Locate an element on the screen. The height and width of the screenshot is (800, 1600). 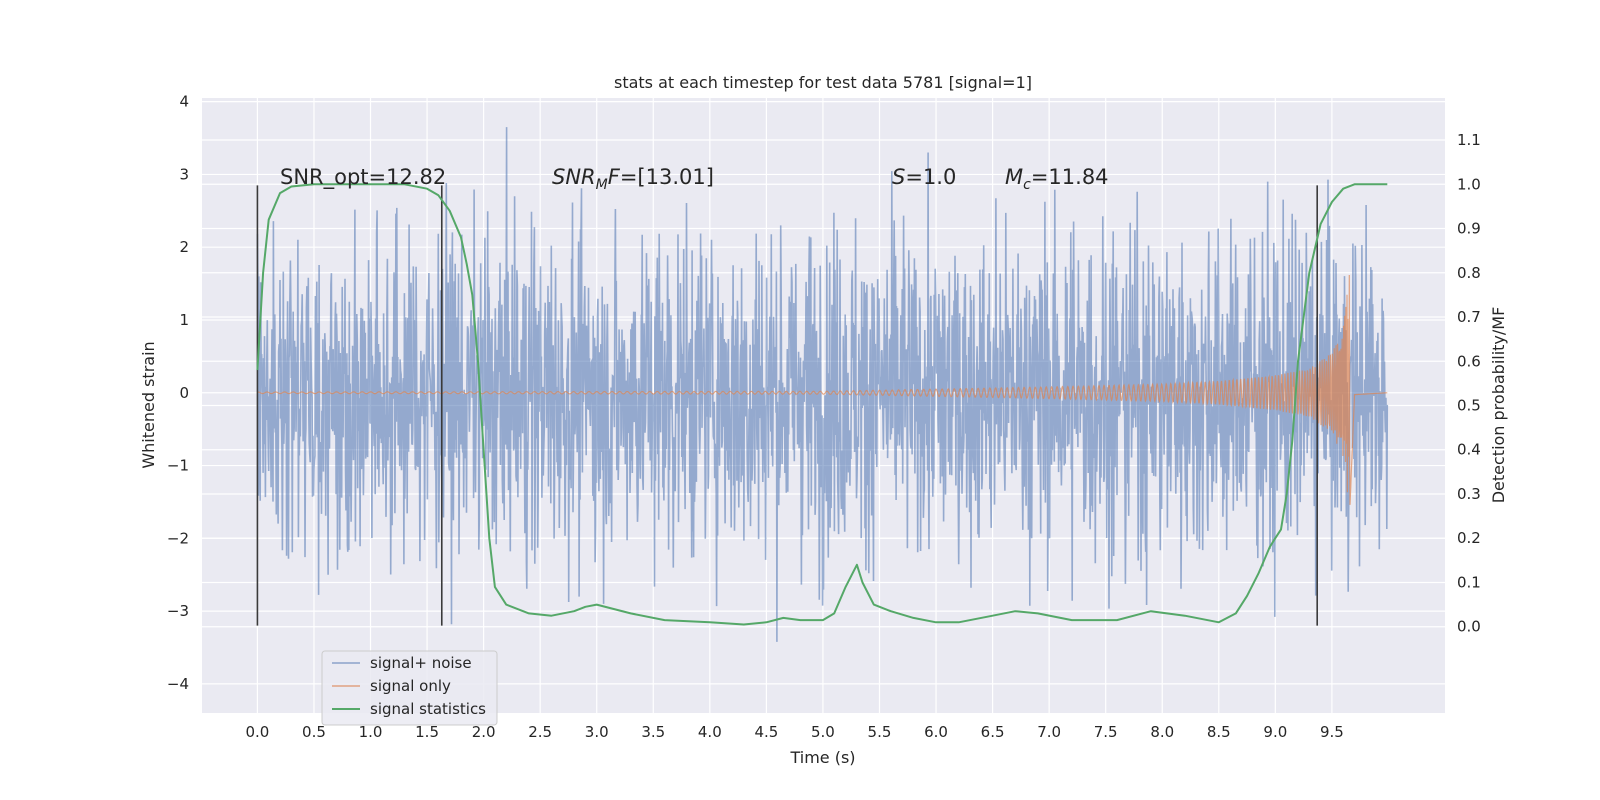
y2-tick-label: 0.0 is located at coordinates (1469, 627).